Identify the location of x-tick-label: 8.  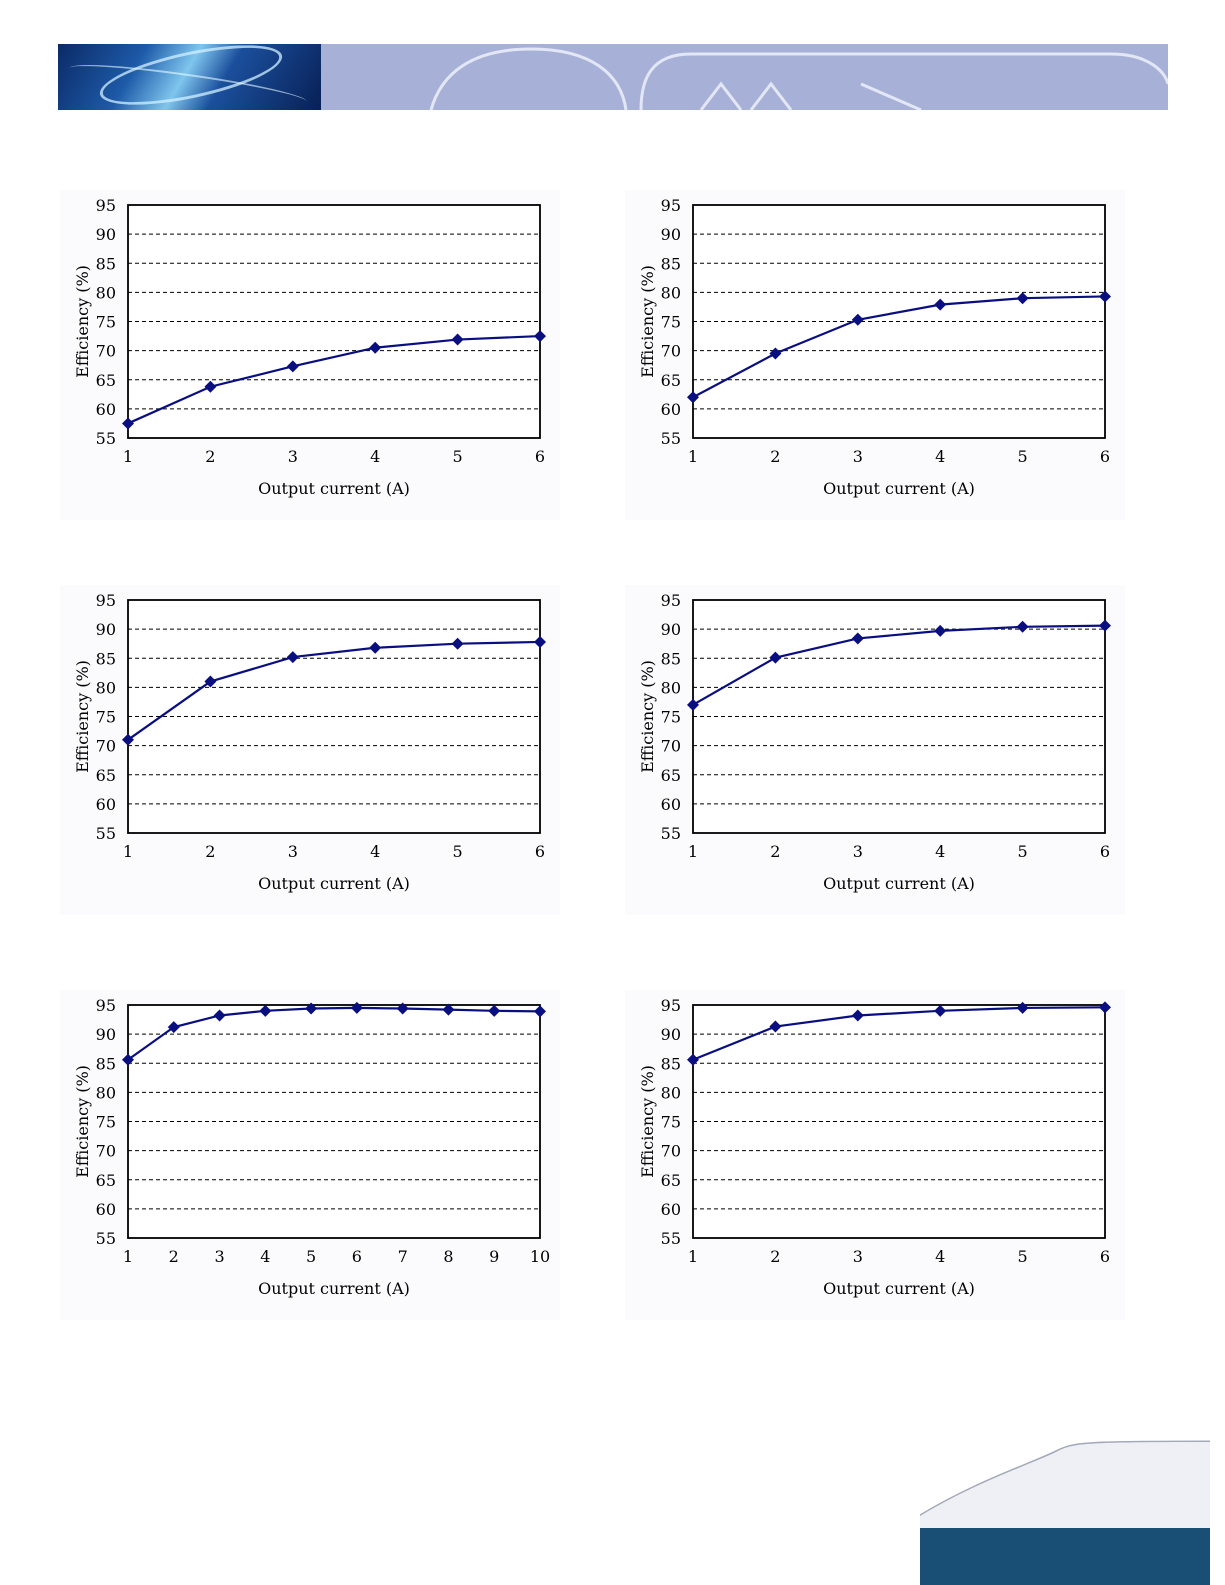
(448, 1256).